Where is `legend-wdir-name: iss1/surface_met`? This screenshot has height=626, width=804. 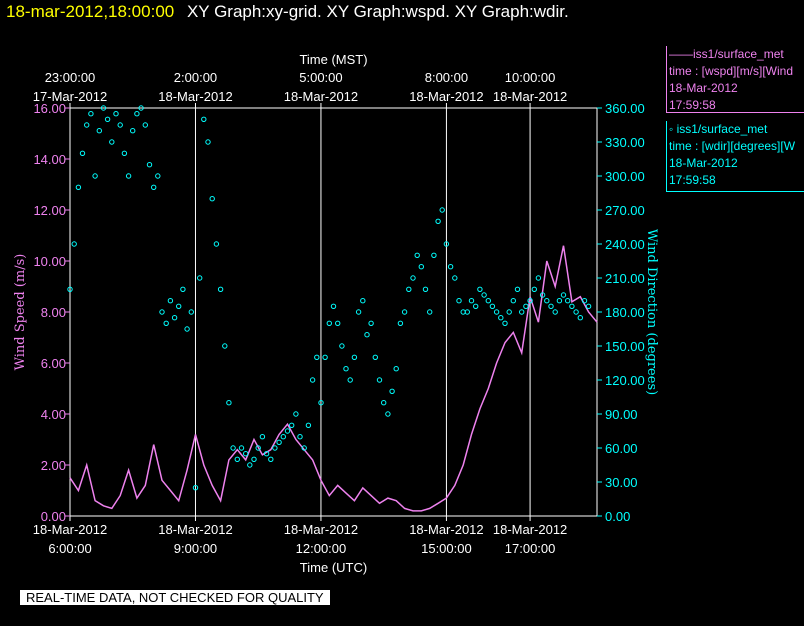
legend-wdir-name: iss1/surface_met is located at coordinates (722, 129).